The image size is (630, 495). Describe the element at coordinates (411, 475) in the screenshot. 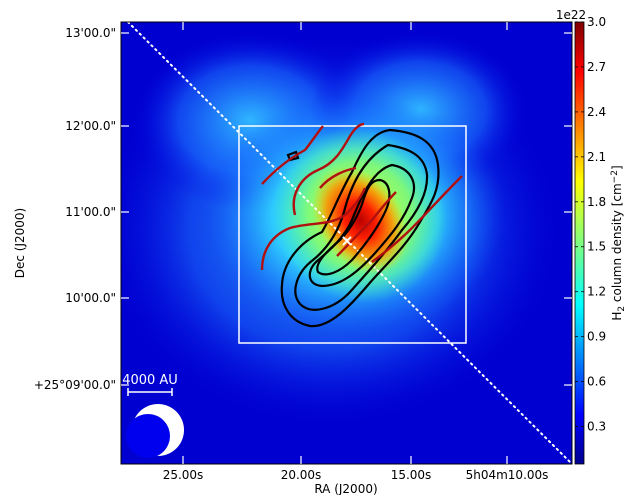

I see `x-tick-label: 15.00s` at that location.